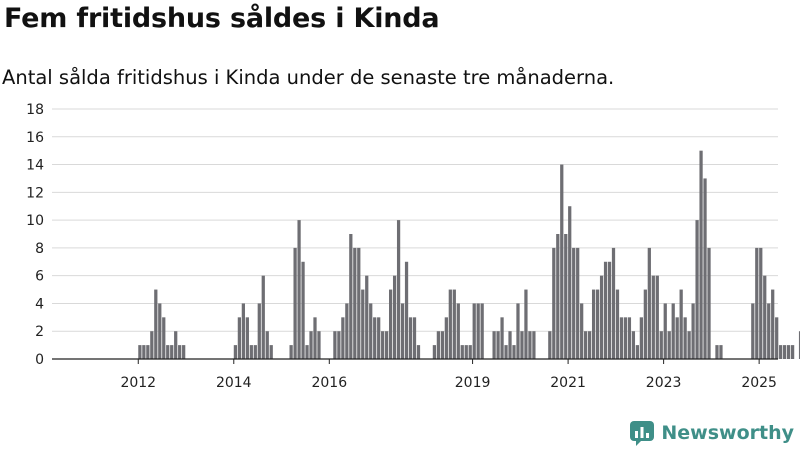 This screenshot has width=800, height=450. What do you see at coordinates (664, 383) in the screenshot?
I see `x-tick-label: 2023` at bounding box center [664, 383].